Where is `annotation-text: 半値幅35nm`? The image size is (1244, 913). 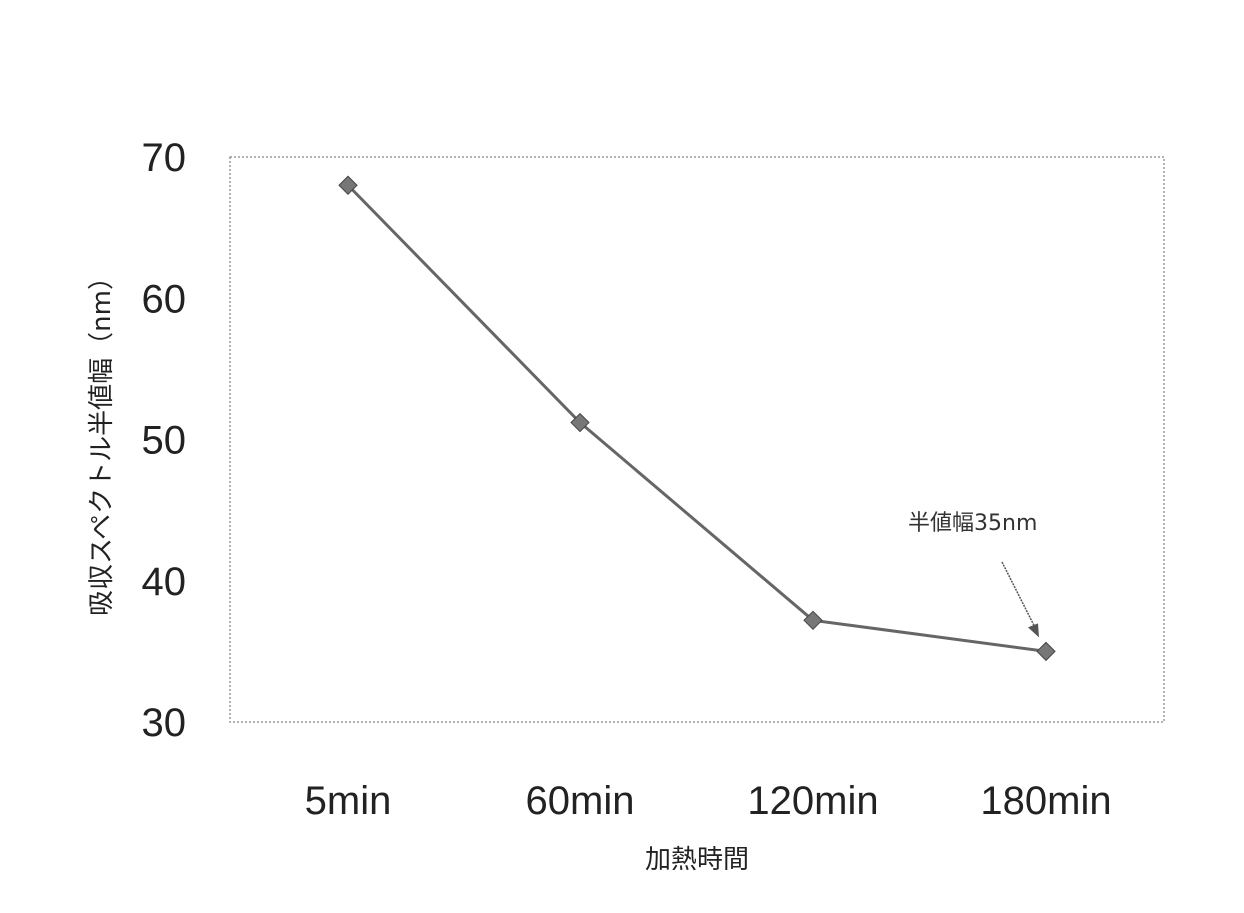
annotation-text: 半値幅35nm is located at coordinates (972, 523).